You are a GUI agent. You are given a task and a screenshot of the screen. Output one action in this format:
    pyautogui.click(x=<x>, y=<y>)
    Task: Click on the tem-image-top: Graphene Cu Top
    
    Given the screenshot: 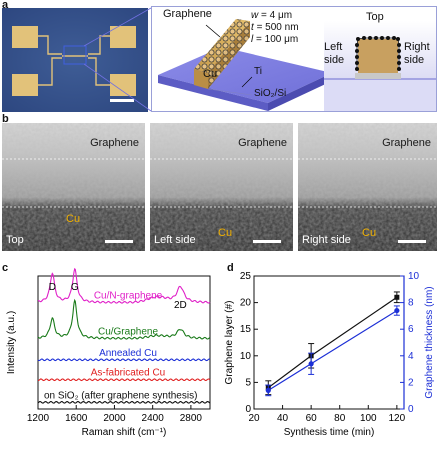 What is the action you would take?
    pyautogui.click(x=73, y=187)
    